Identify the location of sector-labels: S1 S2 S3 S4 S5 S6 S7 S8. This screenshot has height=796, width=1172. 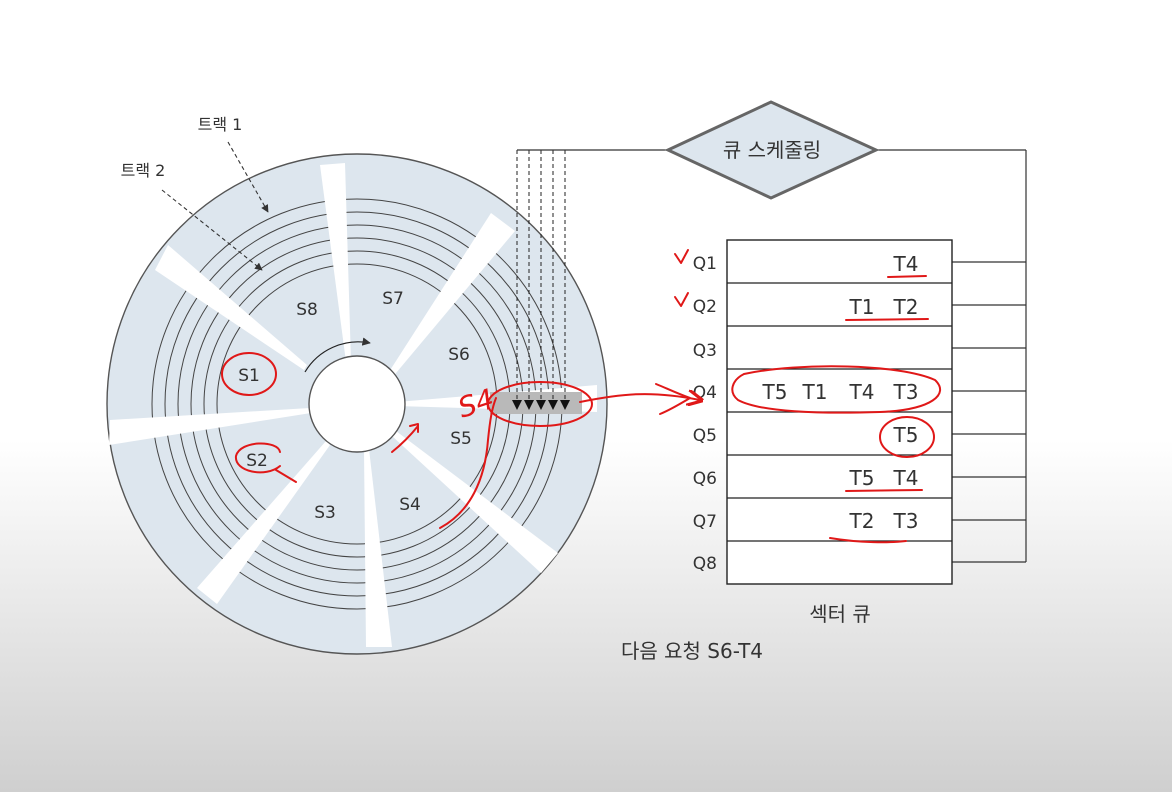
(355, 406).